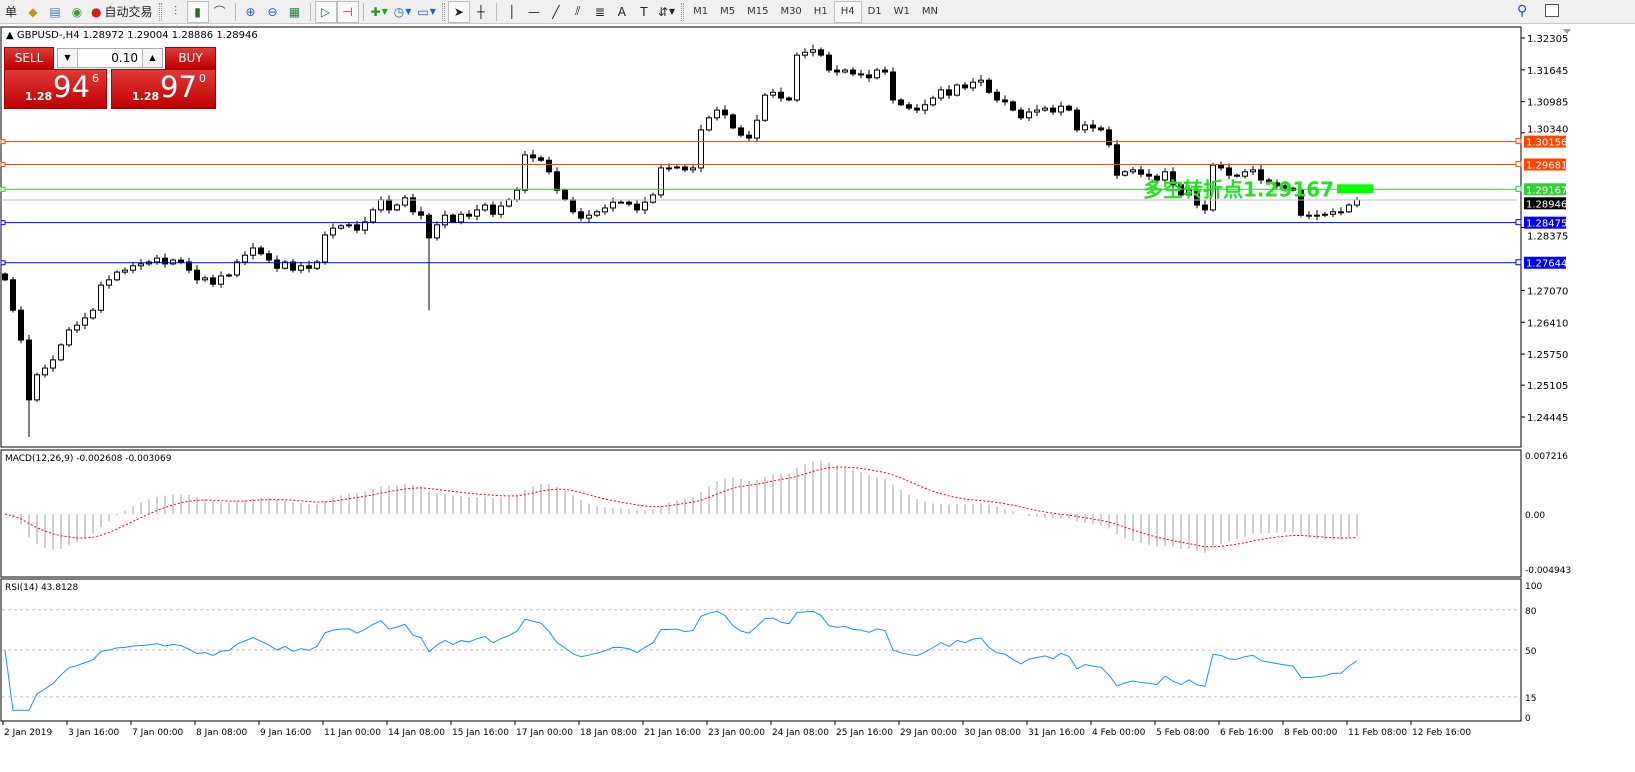 The image size is (1635, 772). What do you see at coordinates (1546, 224) in the screenshot?
I see `level-price-label: 1.28475` at bounding box center [1546, 224].